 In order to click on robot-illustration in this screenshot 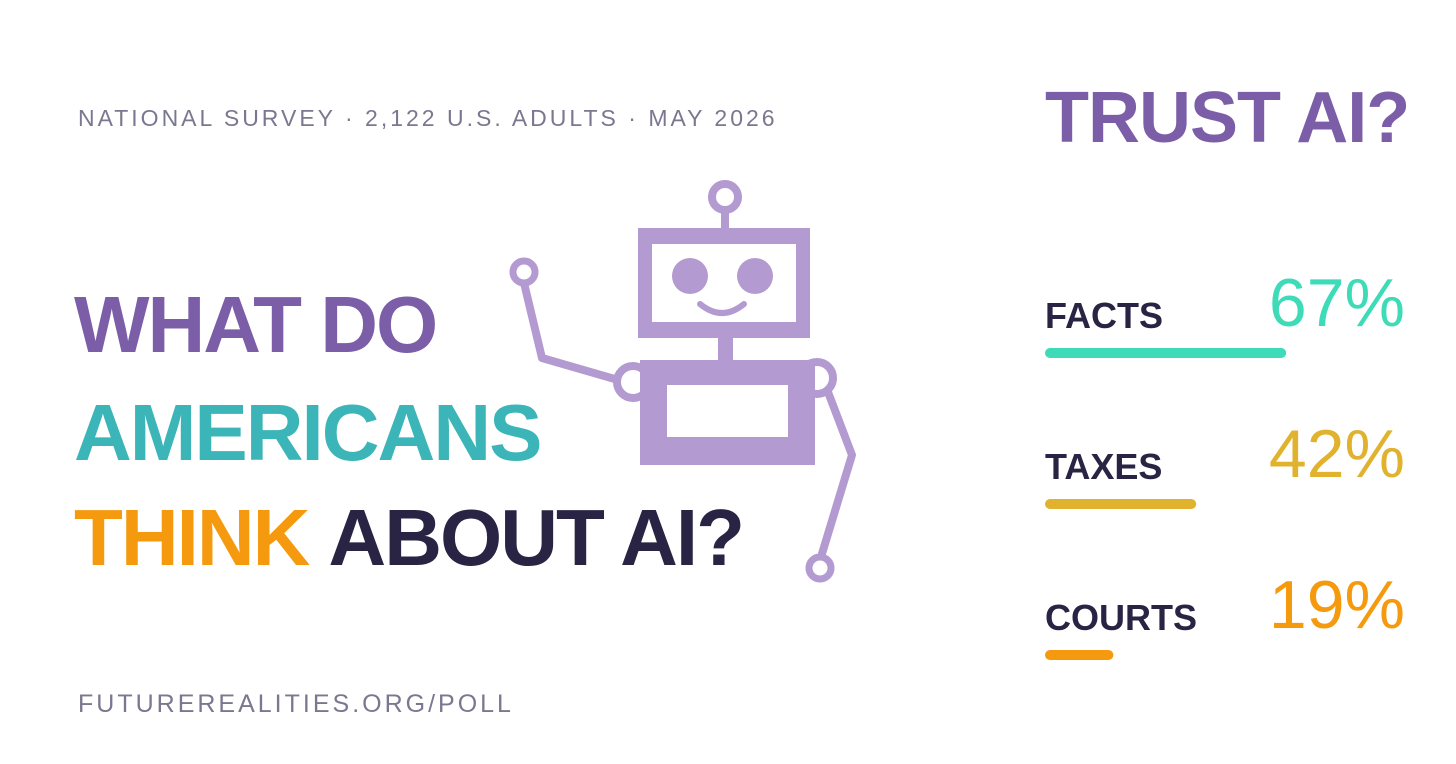, I will do `click(682, 381)`.